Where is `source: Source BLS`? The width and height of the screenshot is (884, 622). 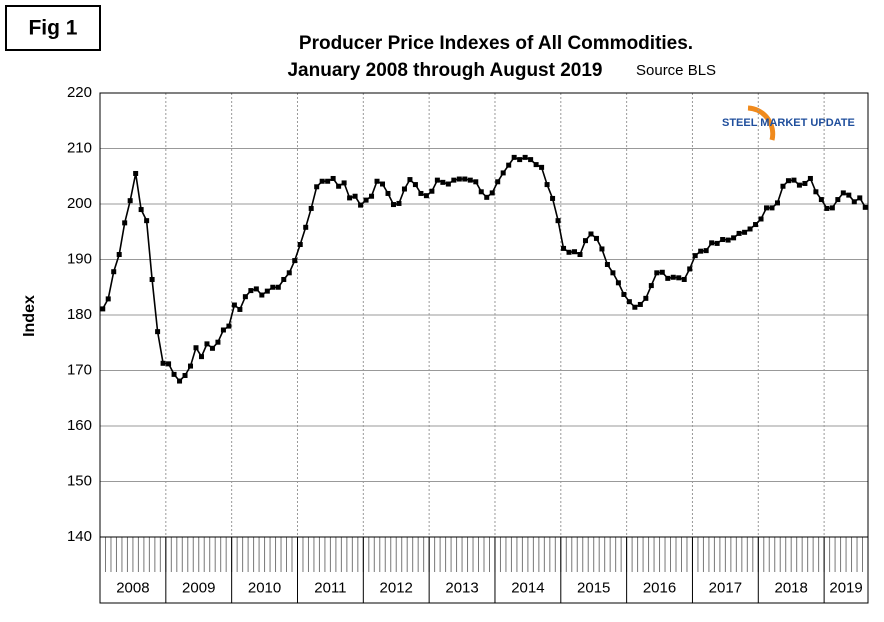 source: Source BLS is located at coordinates (676, 70).